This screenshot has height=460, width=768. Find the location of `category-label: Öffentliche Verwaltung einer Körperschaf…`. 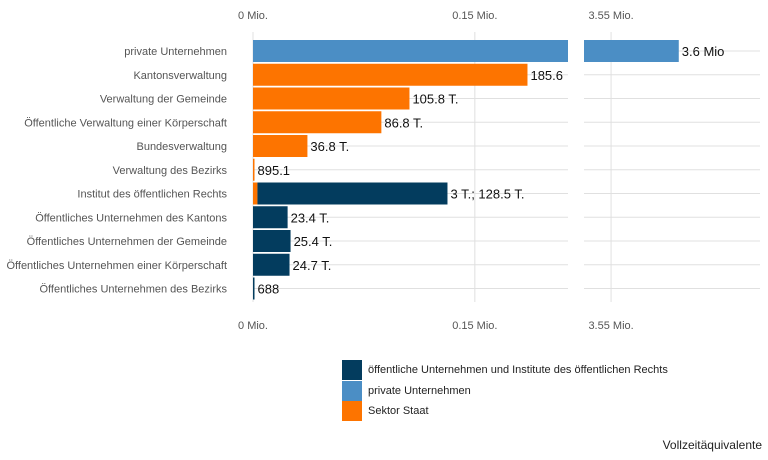

category-label: Öffentliche Verwaltung einer Körperschaf… is located at coordinates (125, 123).